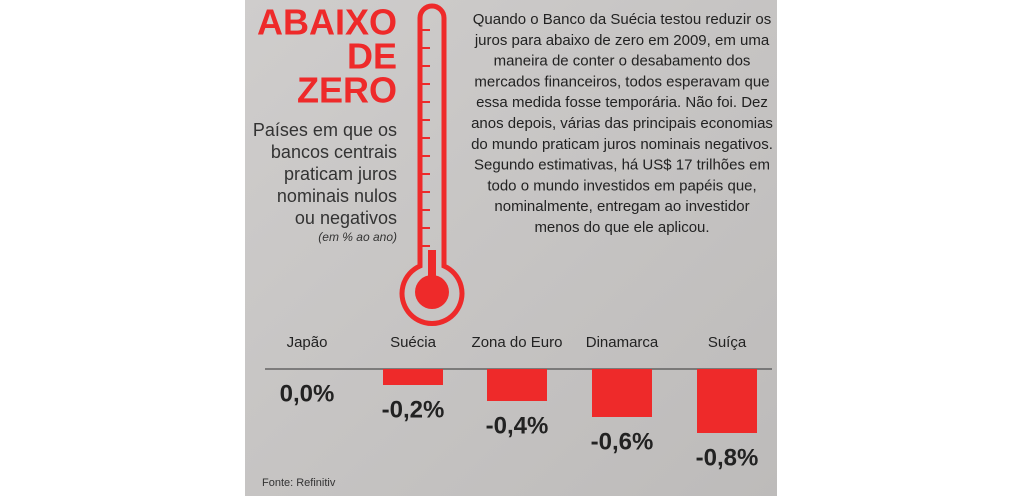  I want to click on category-label: Suécia, so click(413, 342).